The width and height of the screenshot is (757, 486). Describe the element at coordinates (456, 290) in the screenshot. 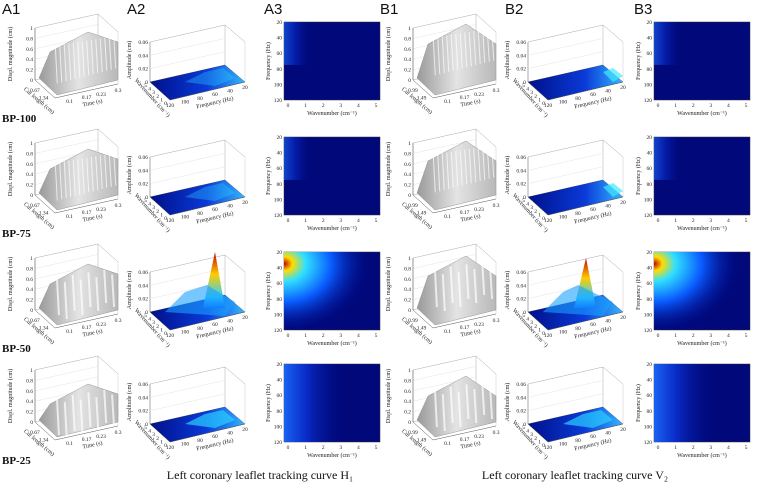

I see `surface-plot` at that location.